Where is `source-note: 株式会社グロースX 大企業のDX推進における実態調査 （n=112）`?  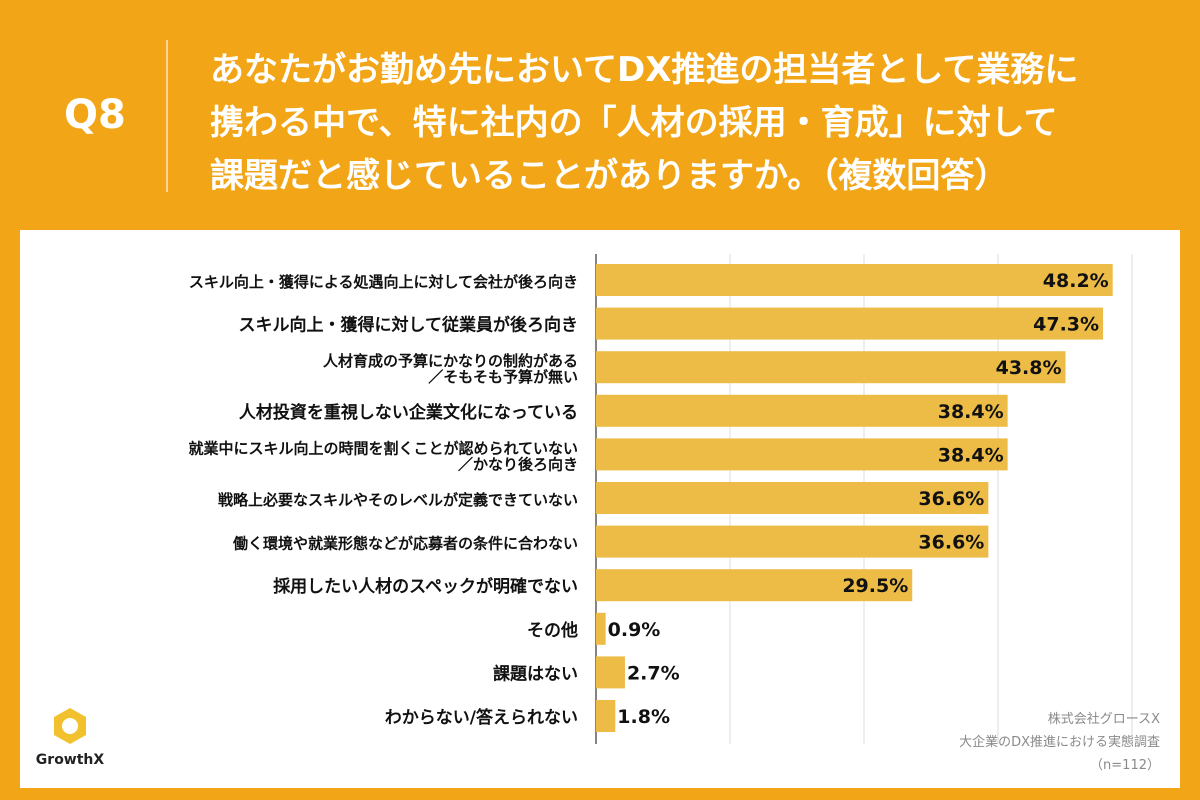 source-note: 株式会社グロースX 大企業のDX推進における実態調査 （n=112） is located at coordinates (1059, 742).